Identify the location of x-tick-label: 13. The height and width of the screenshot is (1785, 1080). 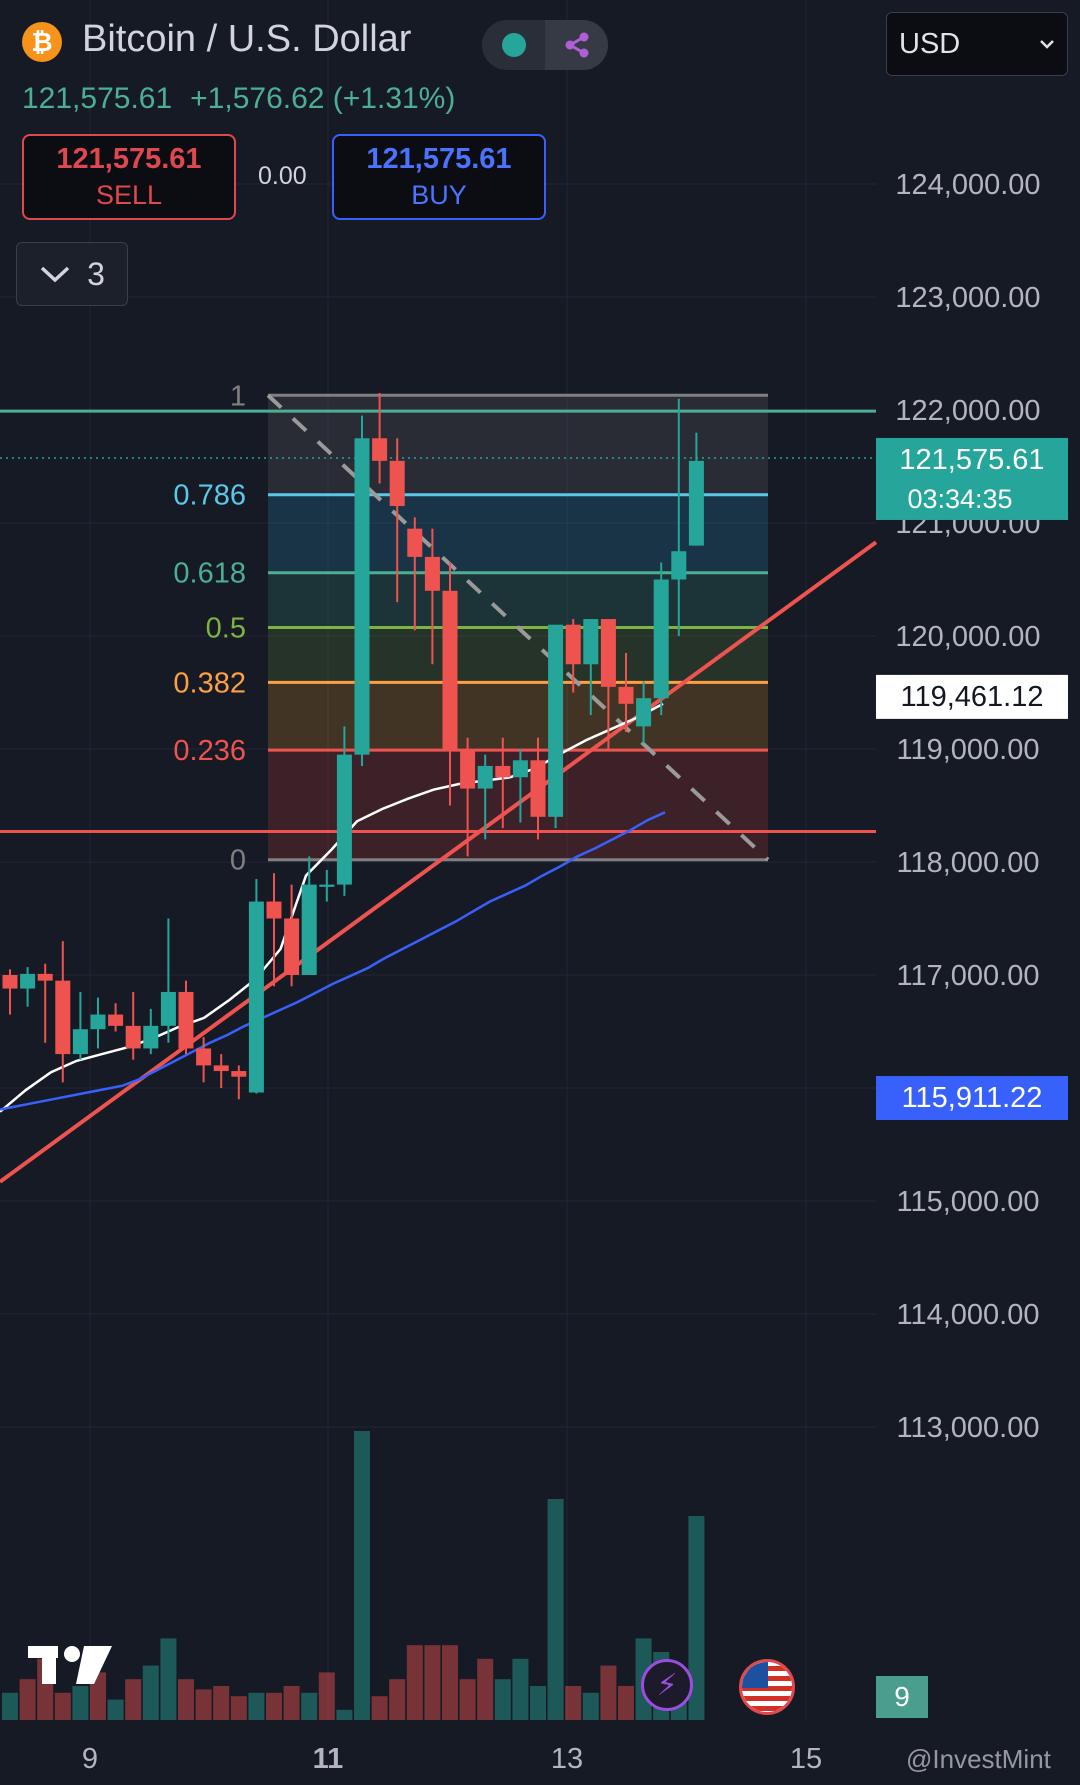
(567, 1759).